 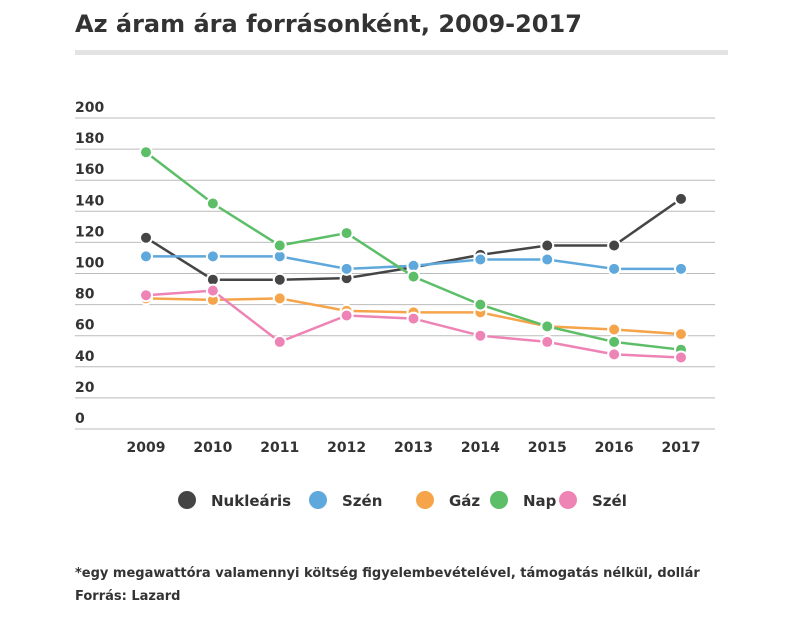 I want to click on source: Forrás: Lazard, so click(x=127, y=596).